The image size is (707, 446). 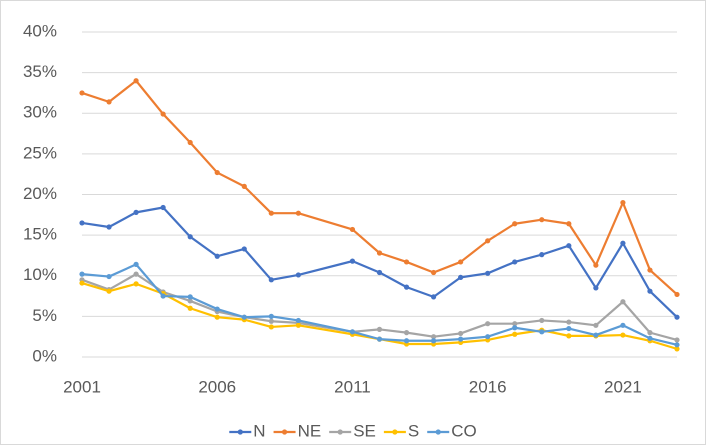 I want to click on series-line, so click(x=379, y=316).